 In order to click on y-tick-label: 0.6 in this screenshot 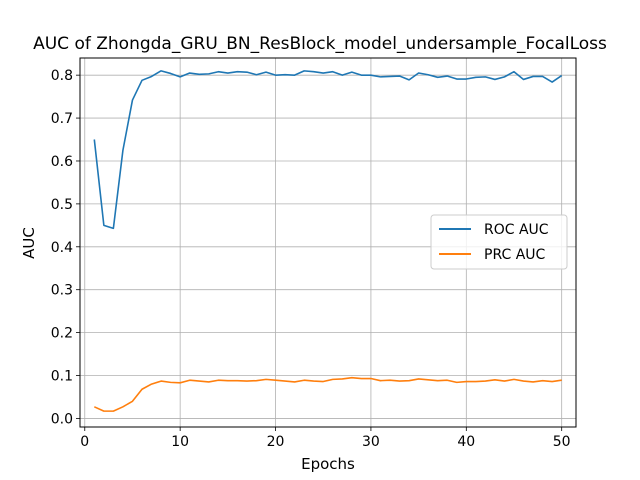, I will do `click(62, 162)`.